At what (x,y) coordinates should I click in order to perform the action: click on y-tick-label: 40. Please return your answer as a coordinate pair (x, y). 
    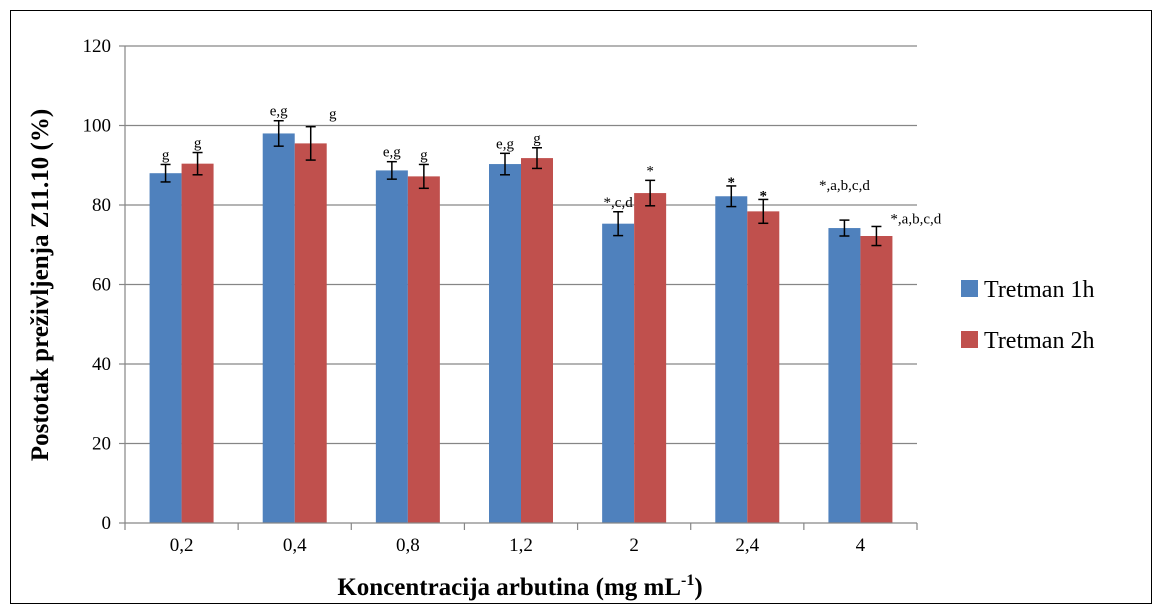
    Looking at the image, I should click on (101, 364).